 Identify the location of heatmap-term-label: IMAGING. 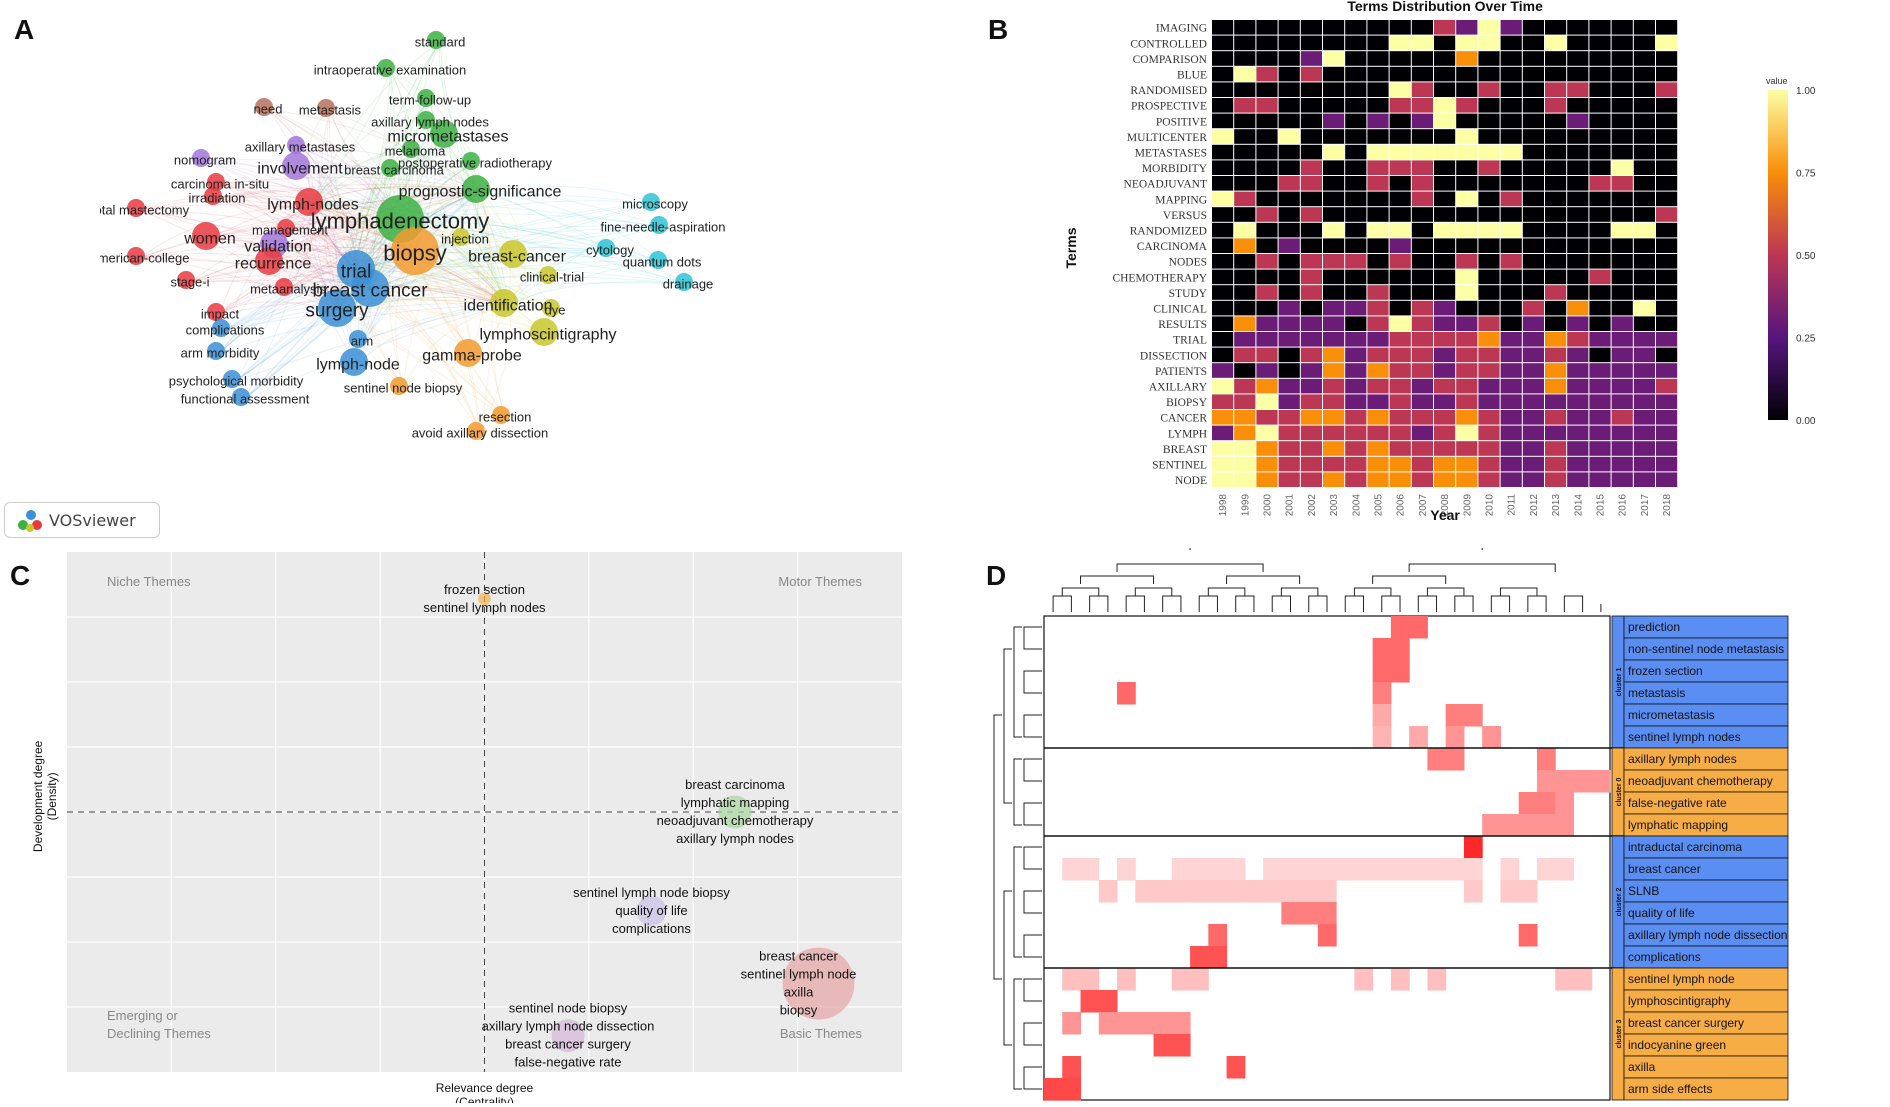
(1181, 29).